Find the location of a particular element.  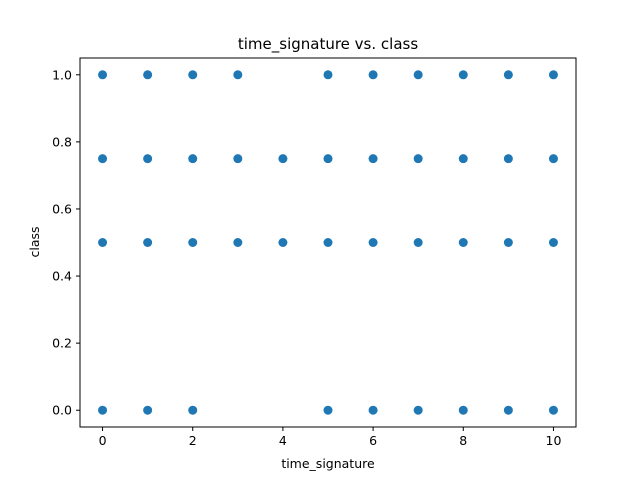

x-axis-label: time_signature is located at coordinates (328, 463).